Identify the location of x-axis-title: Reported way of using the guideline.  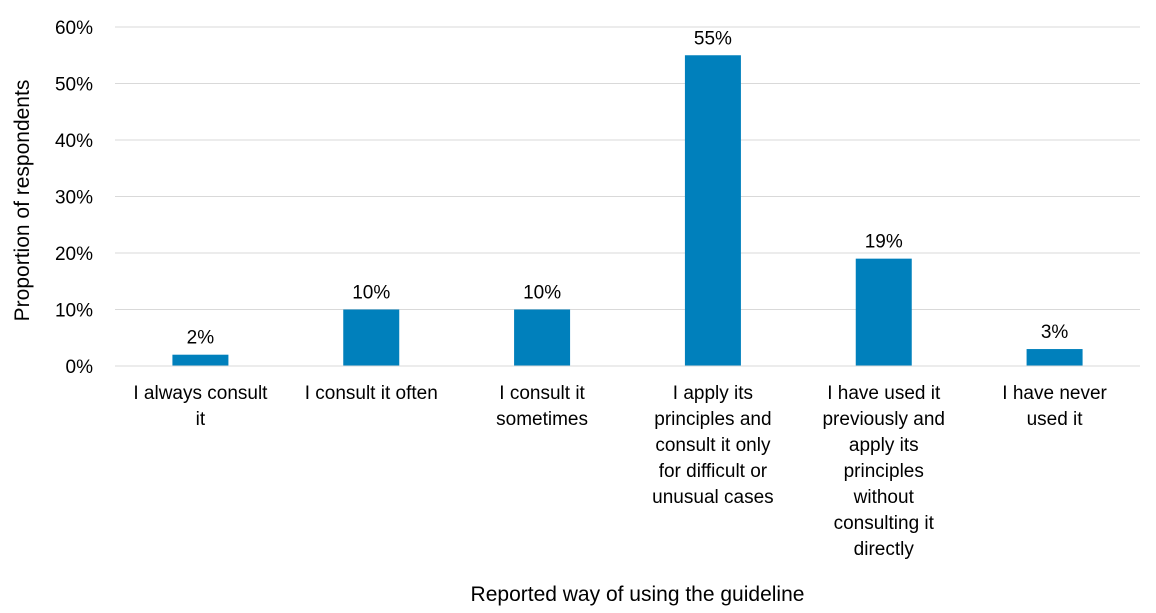
(638, 594).